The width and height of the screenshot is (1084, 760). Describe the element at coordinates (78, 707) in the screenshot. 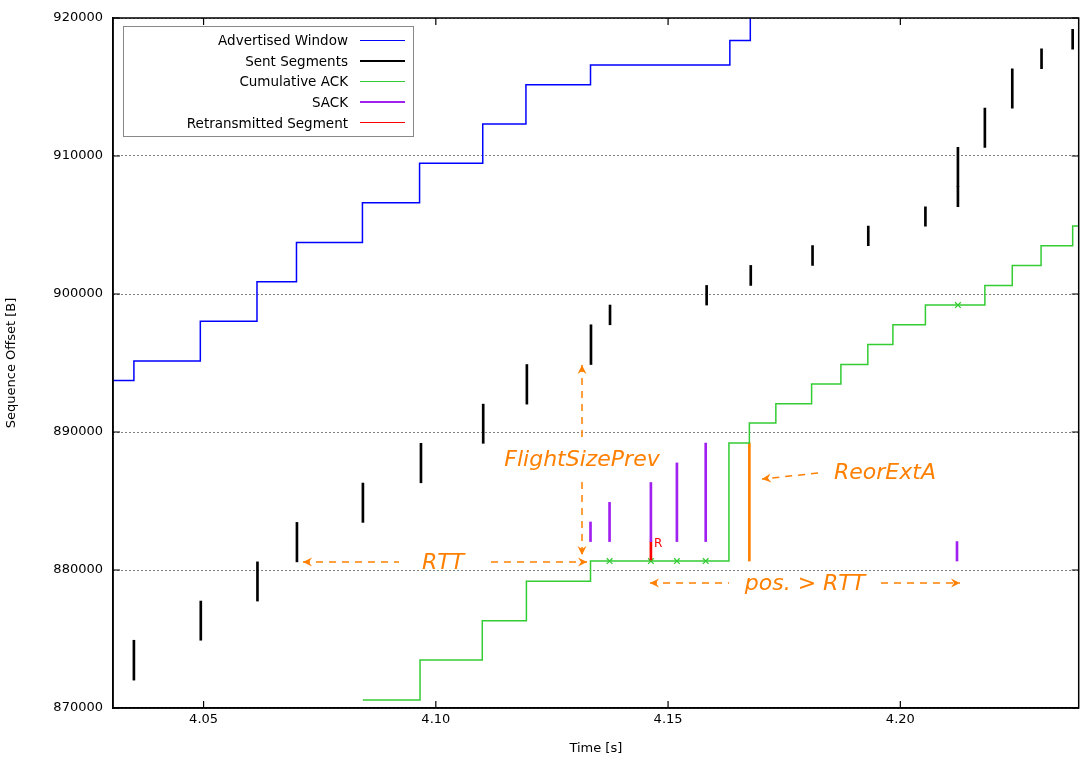

I see `y-tick-label: 870000` at that location.